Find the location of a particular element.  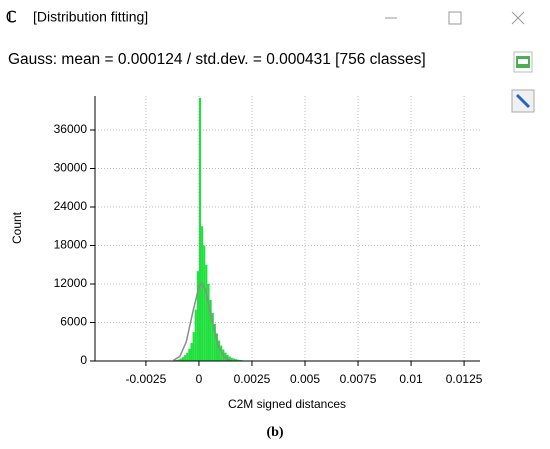

x-tick-label: 0.0125 is located at coordinates (464, 379).